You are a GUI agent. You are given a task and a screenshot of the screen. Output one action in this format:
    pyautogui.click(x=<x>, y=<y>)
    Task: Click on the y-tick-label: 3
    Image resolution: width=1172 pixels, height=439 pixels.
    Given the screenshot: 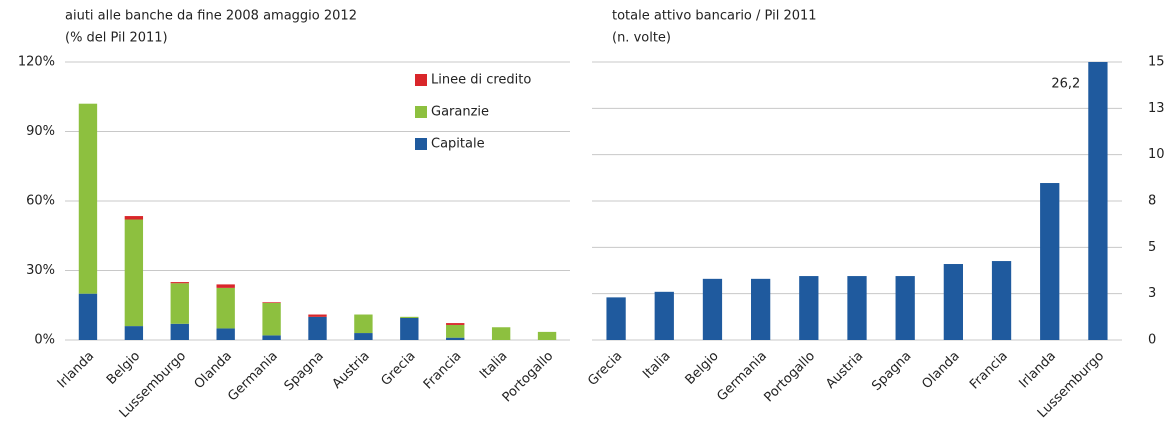 What is the action you would take?
    pyautogui.click(x=1152, y=293)
    